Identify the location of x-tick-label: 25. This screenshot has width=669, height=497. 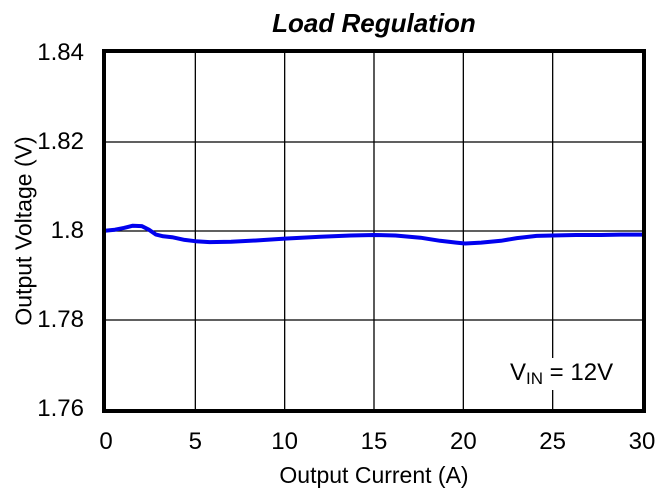
(553, 441).